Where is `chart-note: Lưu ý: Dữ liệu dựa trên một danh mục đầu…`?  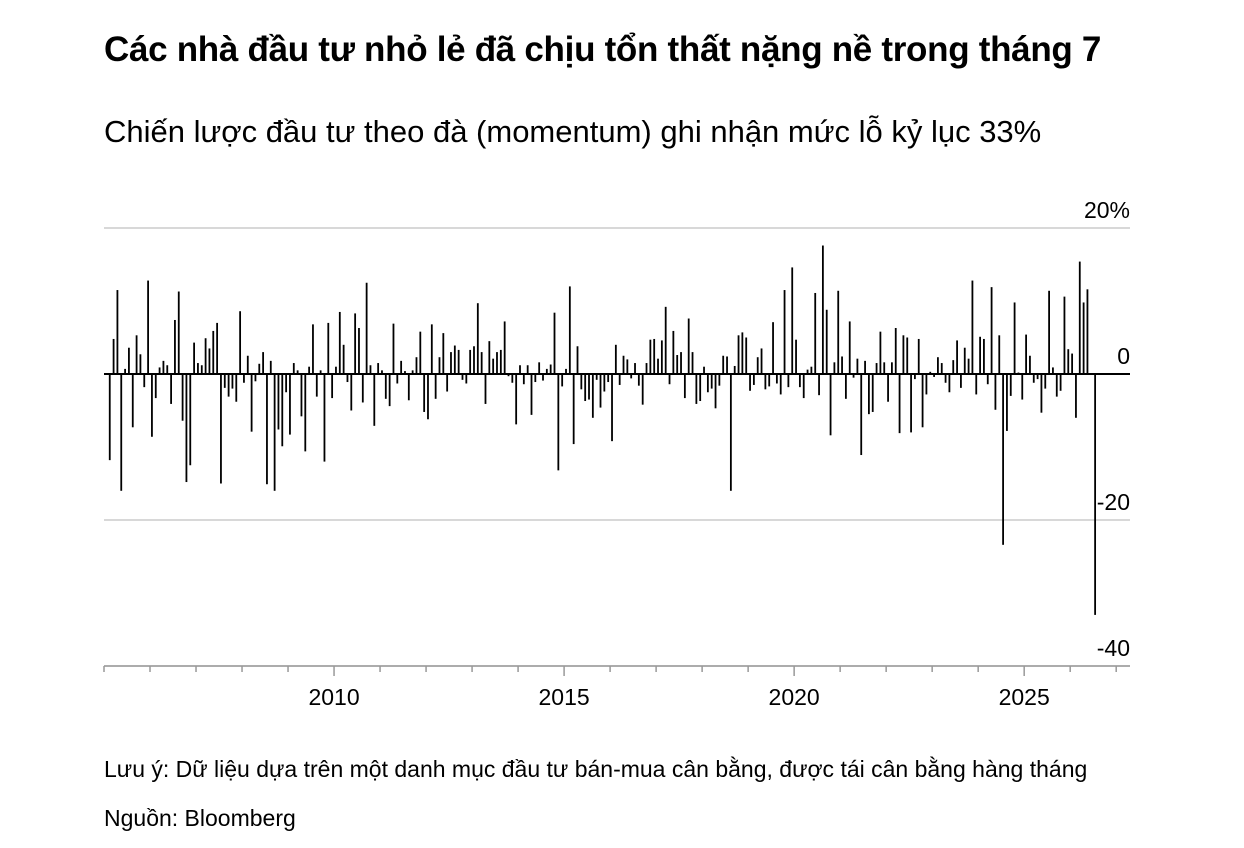
chart-note: Lưu ý: Dữ liệu dựa trên một danh mục đầu… is located at coordinates (596, 769).